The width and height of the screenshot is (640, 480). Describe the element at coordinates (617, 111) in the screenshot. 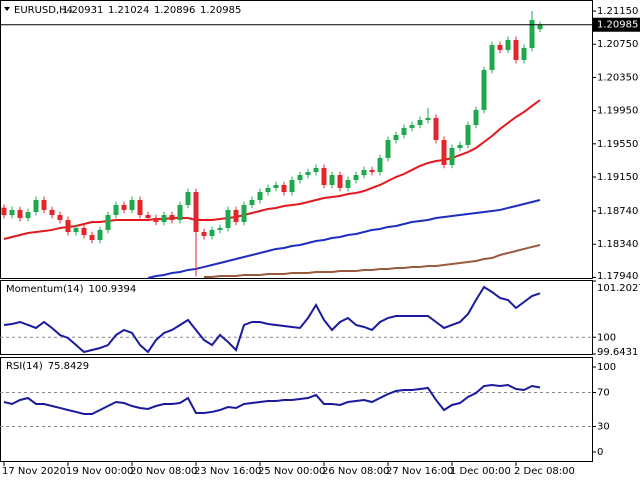

I see `y-tick-label: 1.19950` at that location.